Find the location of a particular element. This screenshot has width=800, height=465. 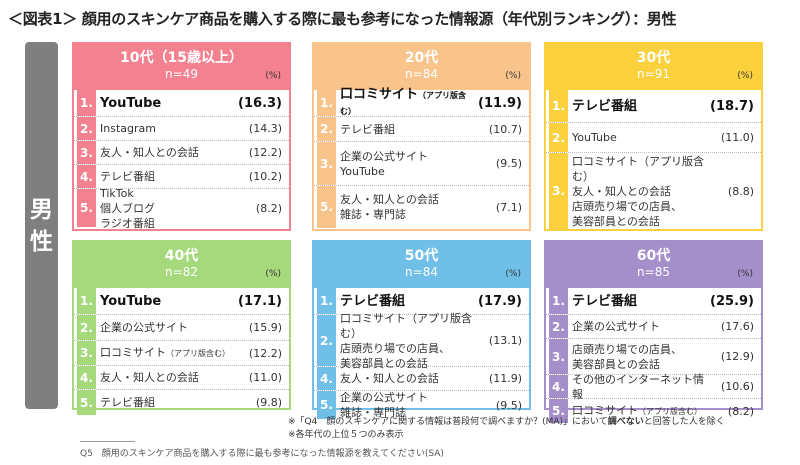

ranking-row: 4. テレビ番組 (10.2) is located at coordinates (181, 177).